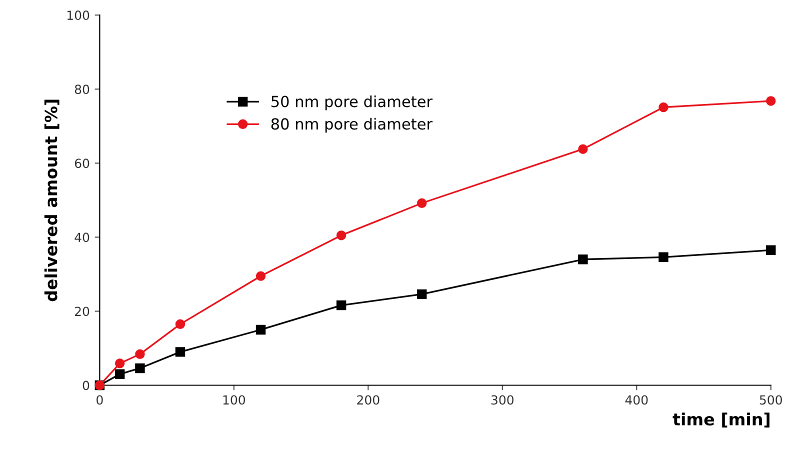  I want to click on legend-label: 50 nm pore diameter, so click(352, 102).